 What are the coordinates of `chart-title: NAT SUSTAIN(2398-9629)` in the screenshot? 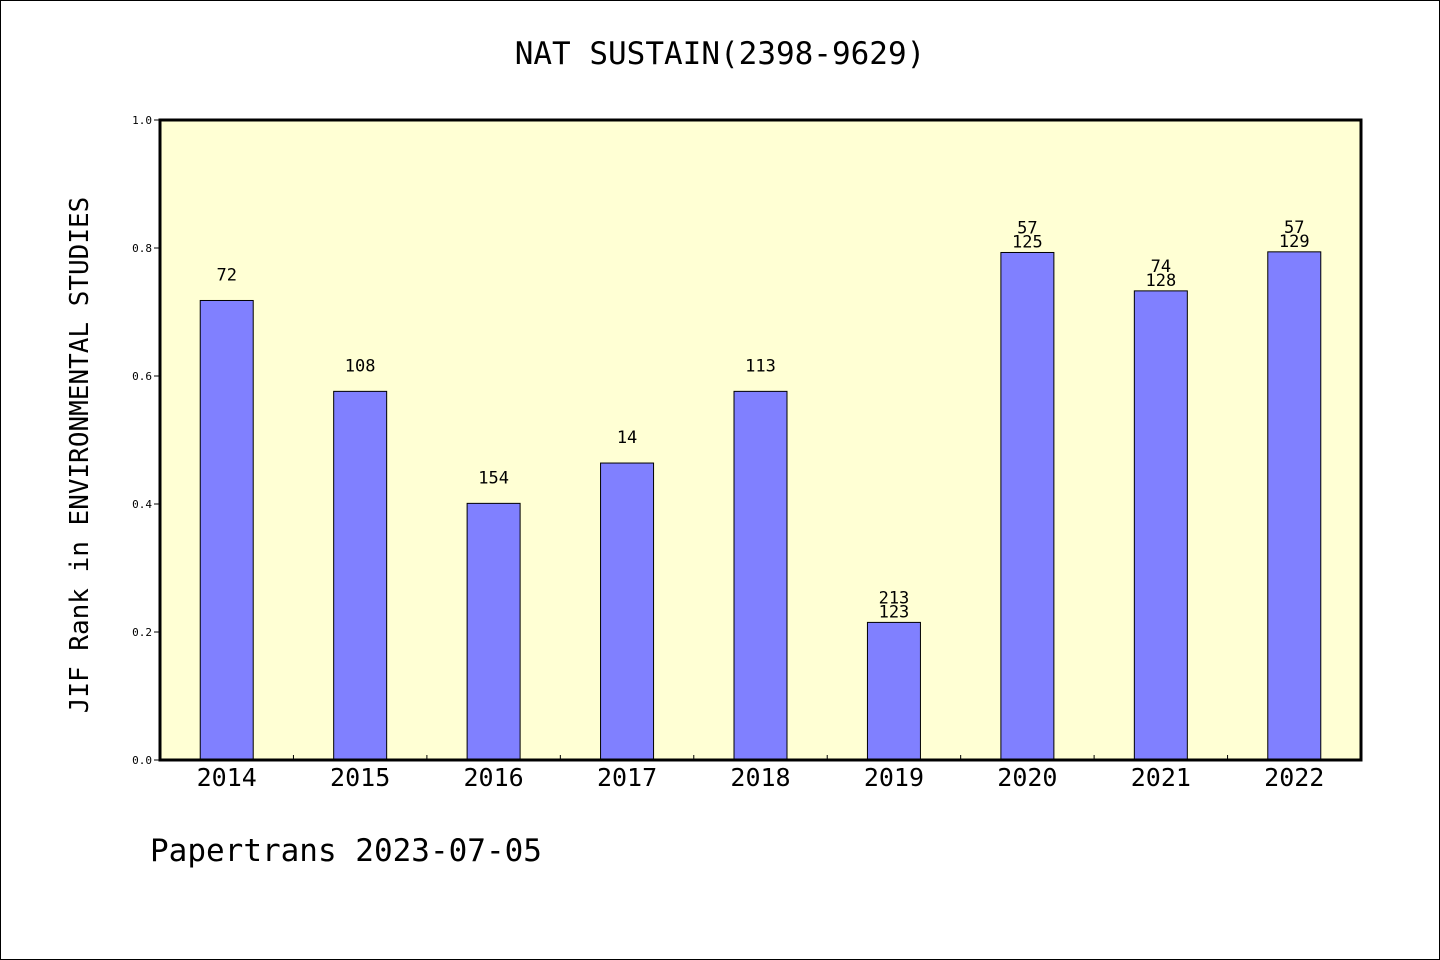 It's located at (720, 54).